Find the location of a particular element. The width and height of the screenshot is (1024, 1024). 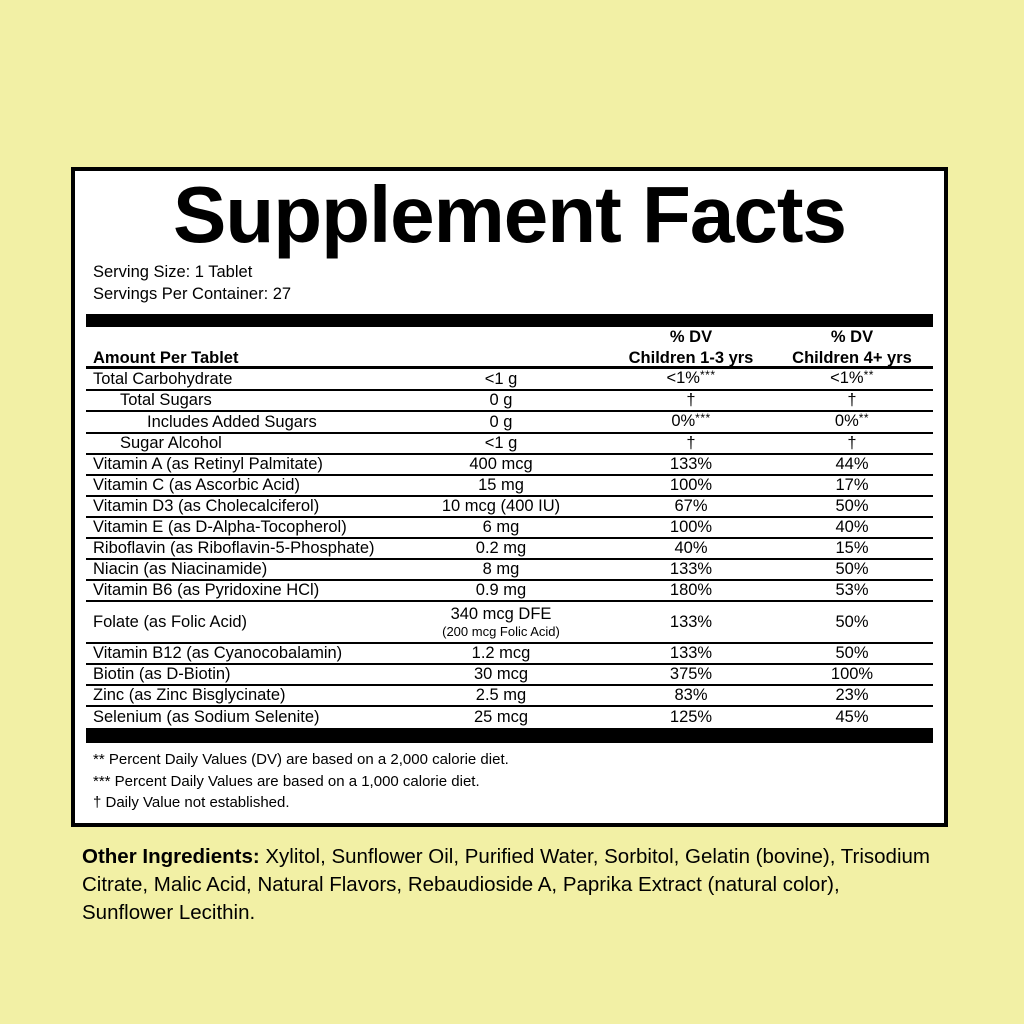

dv-children-4plus: 45% is located at coordinates (852, 717).